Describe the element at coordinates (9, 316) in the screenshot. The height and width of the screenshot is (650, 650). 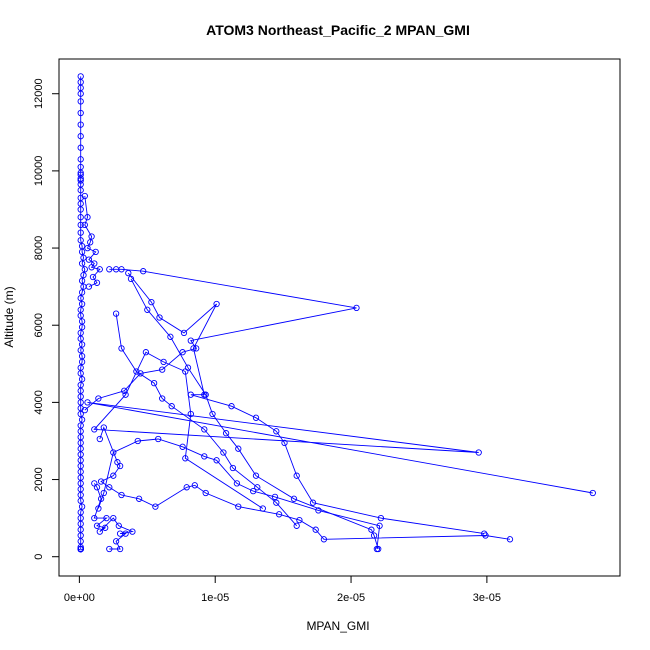
I see `y-axis-label: Altitude (m)` at that location.